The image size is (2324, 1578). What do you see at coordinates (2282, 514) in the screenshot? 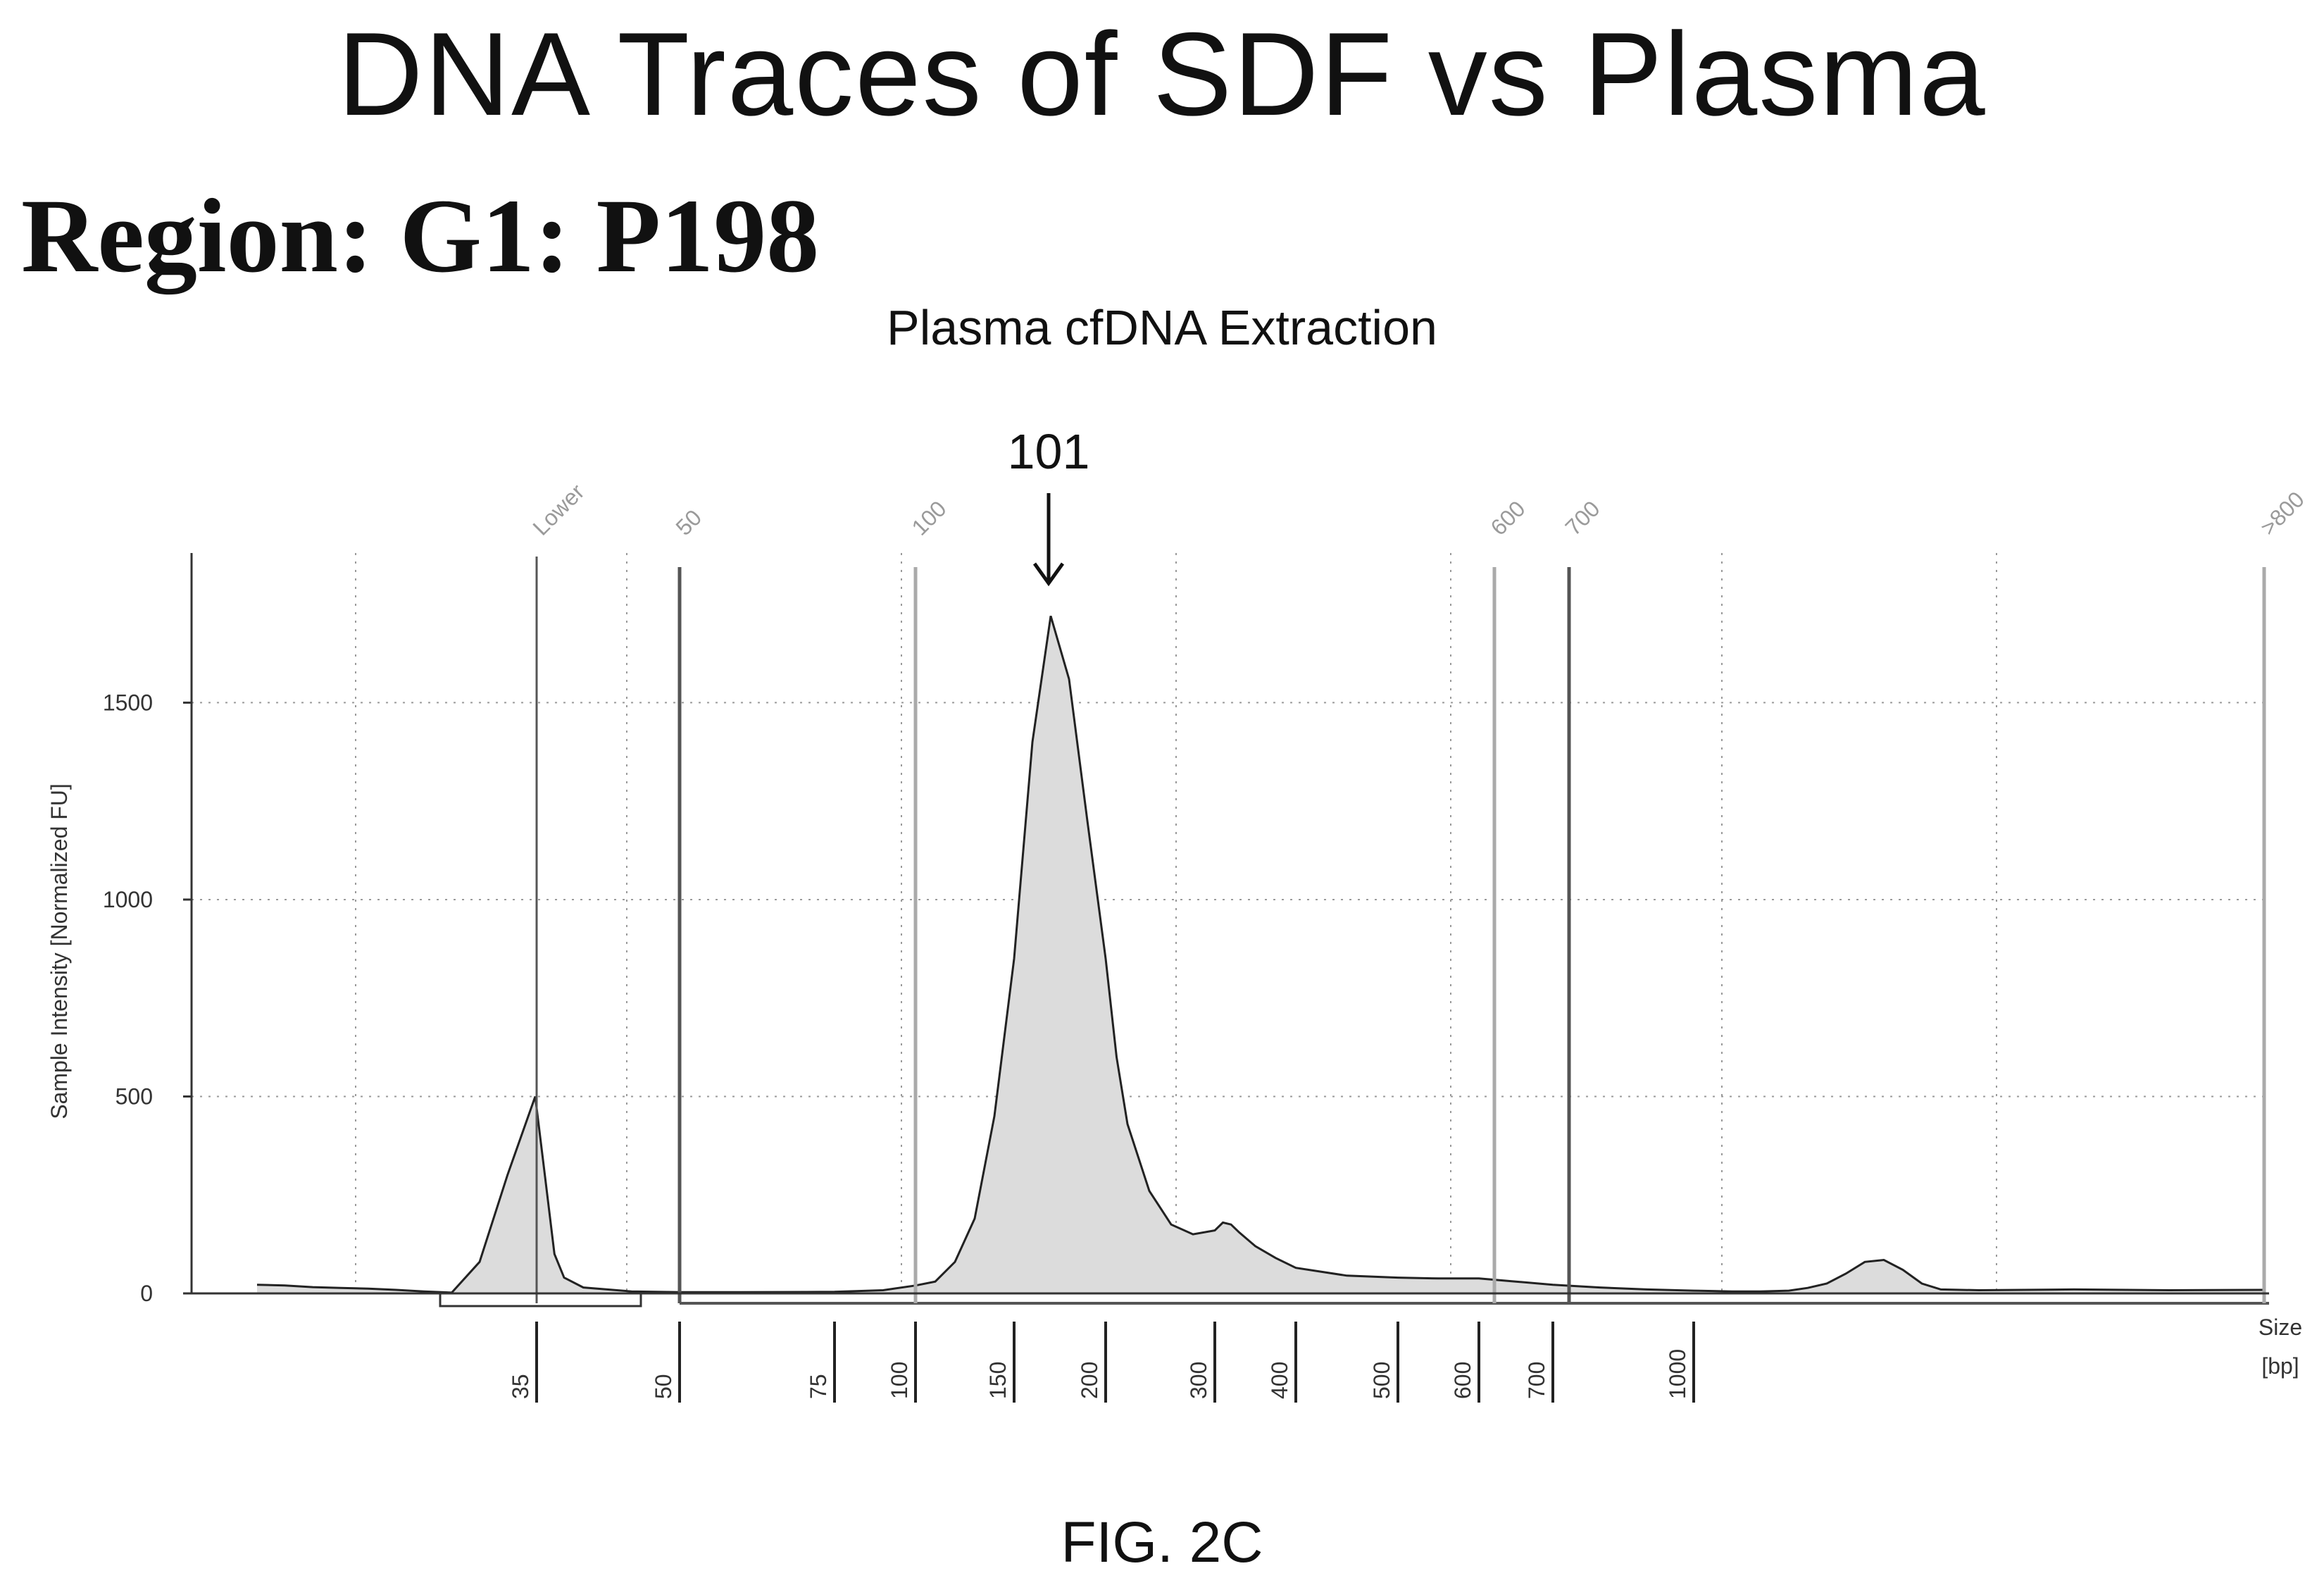
I see `size-marker-label: >800` at bounding box center [2282, 514].